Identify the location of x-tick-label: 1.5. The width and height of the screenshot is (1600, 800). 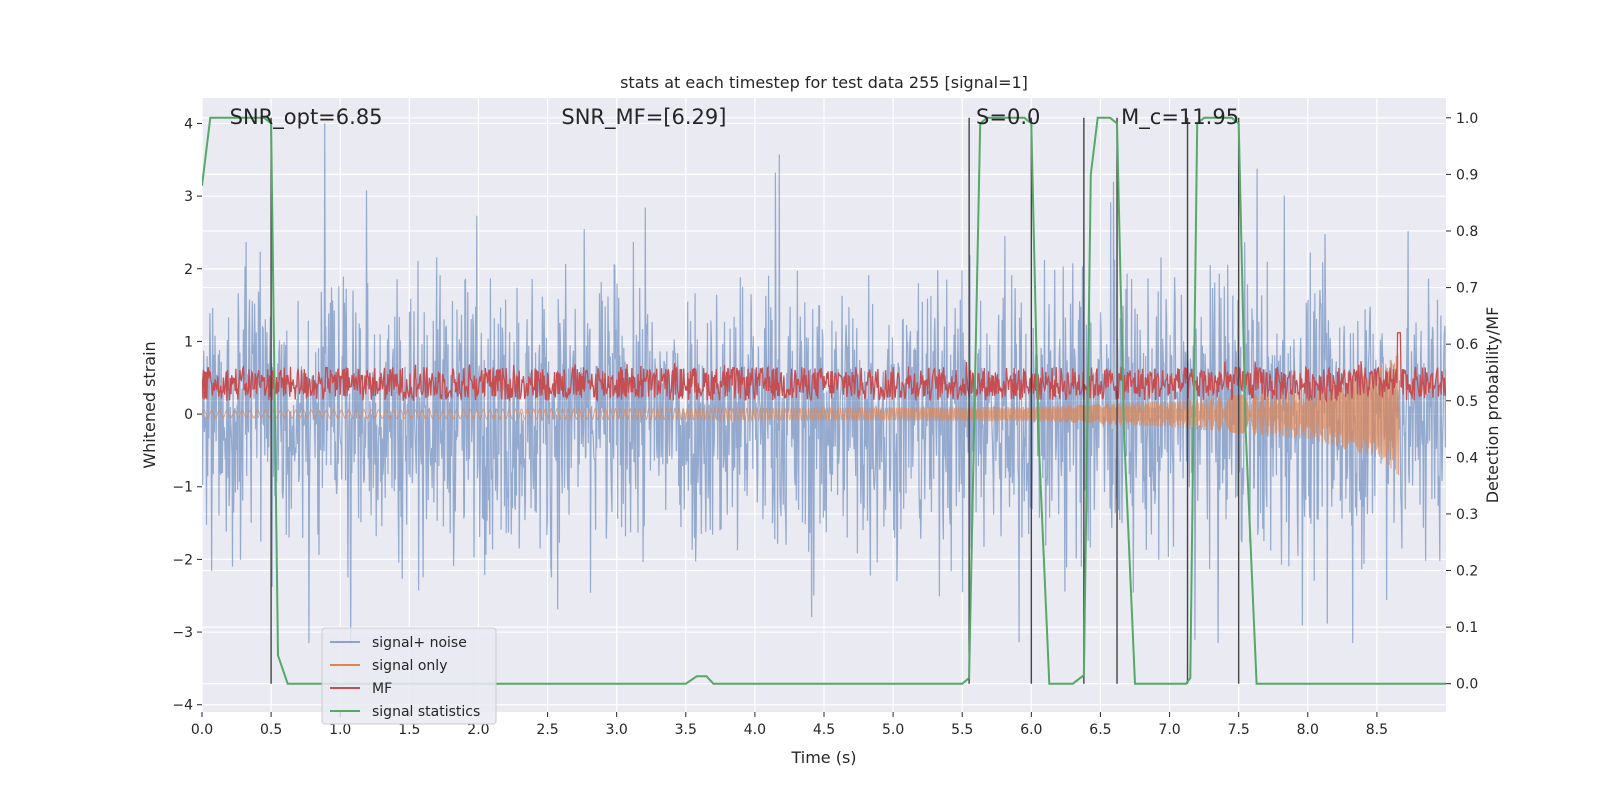
(409, 730).